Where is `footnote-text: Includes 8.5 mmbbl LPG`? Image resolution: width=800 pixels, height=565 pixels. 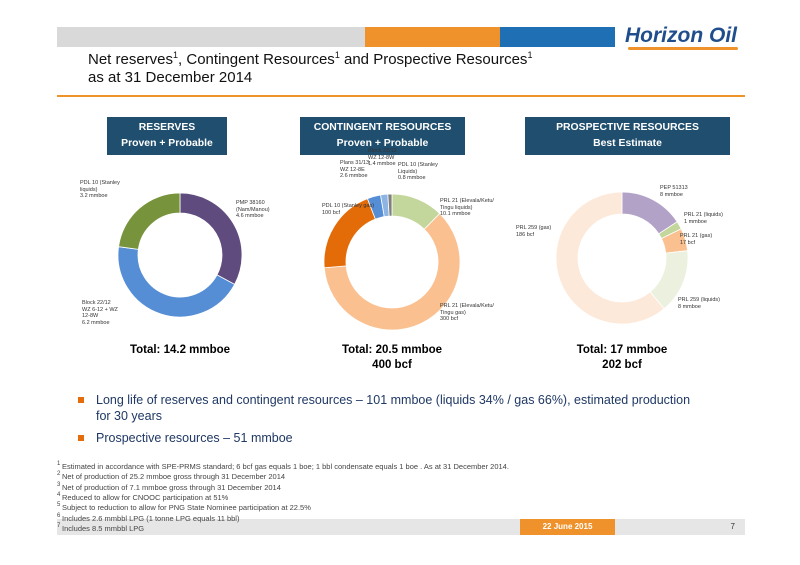
footnote-text: Includes 8.5 mmbbl LPG is located at coordinates (103, 528).